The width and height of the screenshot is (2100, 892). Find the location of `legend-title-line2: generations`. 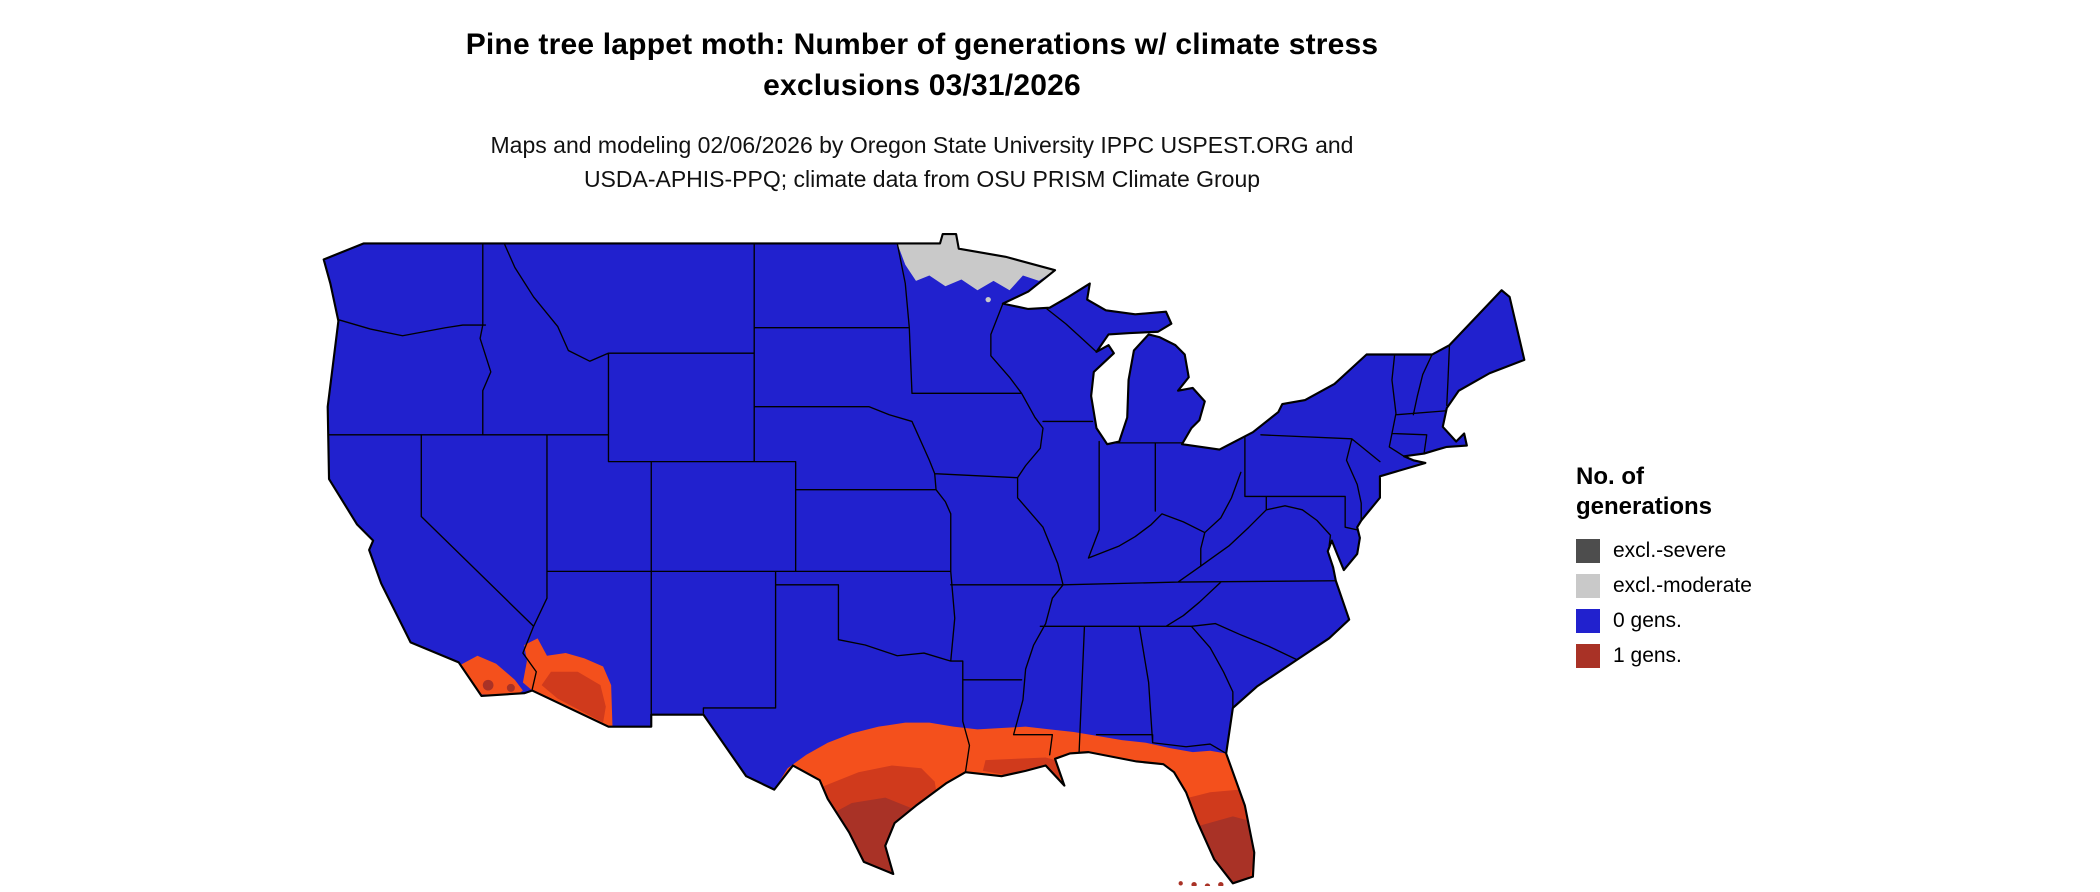

legend-title-line2: generations is located at coordinates (1644, 506).